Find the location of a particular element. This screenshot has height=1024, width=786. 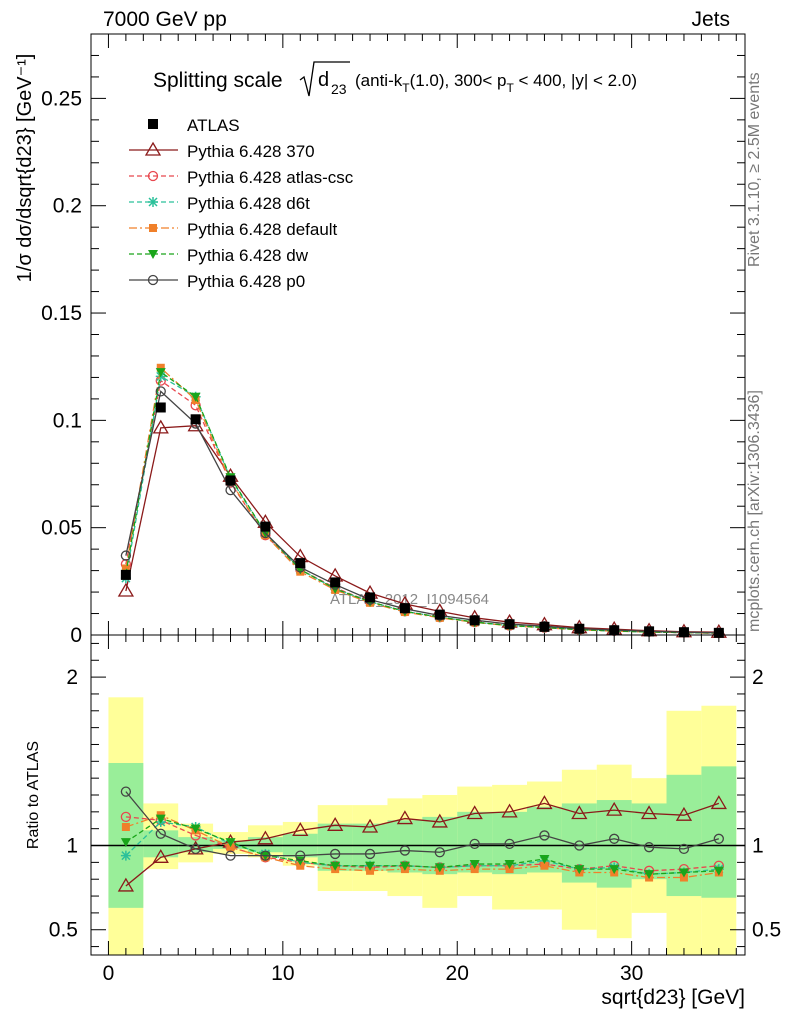

legend-entry: Pythia 6.428 dw is located at coordinates (219, 255).